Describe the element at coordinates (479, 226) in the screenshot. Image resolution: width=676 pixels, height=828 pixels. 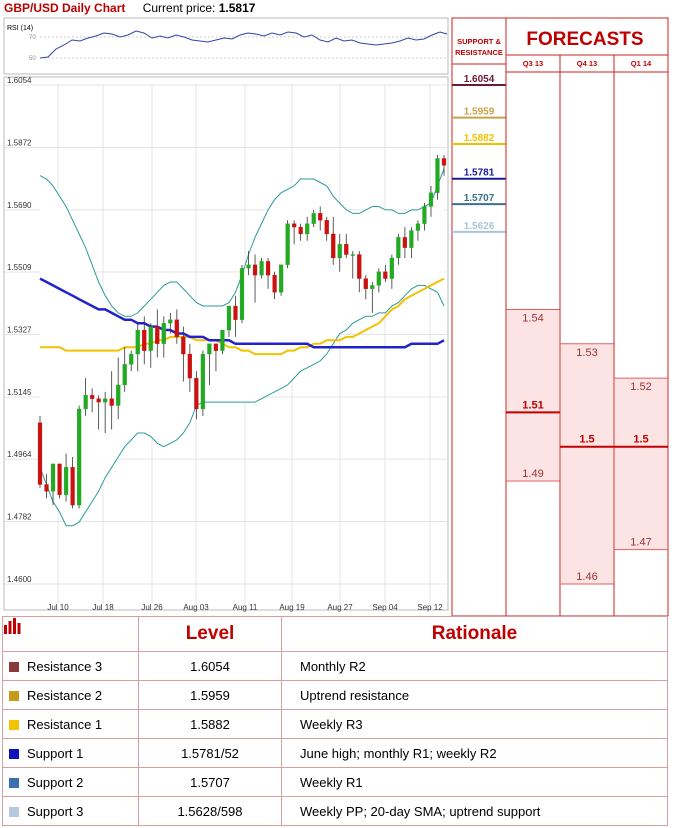
I see `sr-band-label: 1.5626` at that location.